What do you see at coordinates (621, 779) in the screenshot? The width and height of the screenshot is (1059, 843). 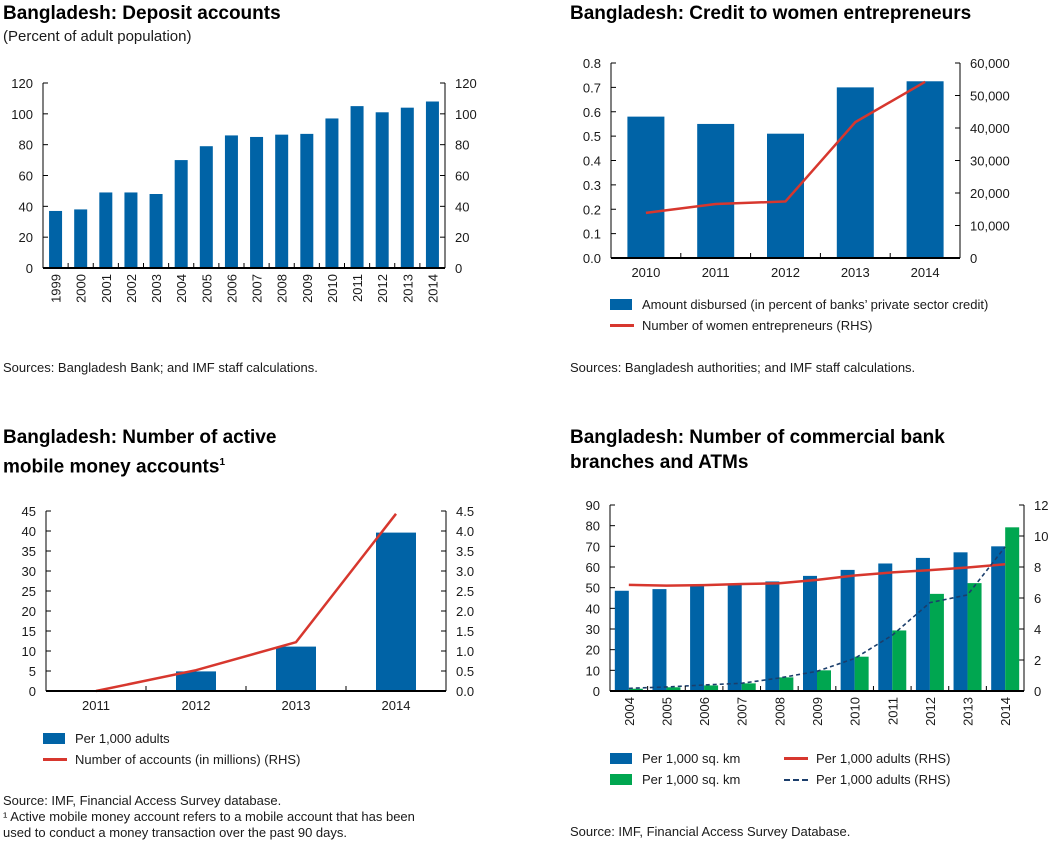 I see `legend-swatch-green` at bounding box center [621, 779].